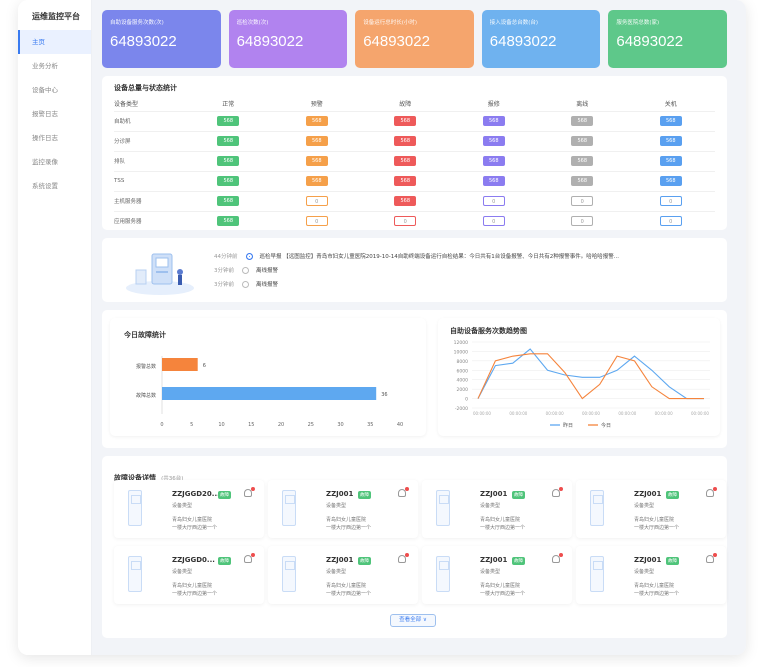 This screenshot has width=767, height=667. Describe the element at coordinates (45, 66) in the screenshot. I see `sidebar-item: 业务分析` at that location.